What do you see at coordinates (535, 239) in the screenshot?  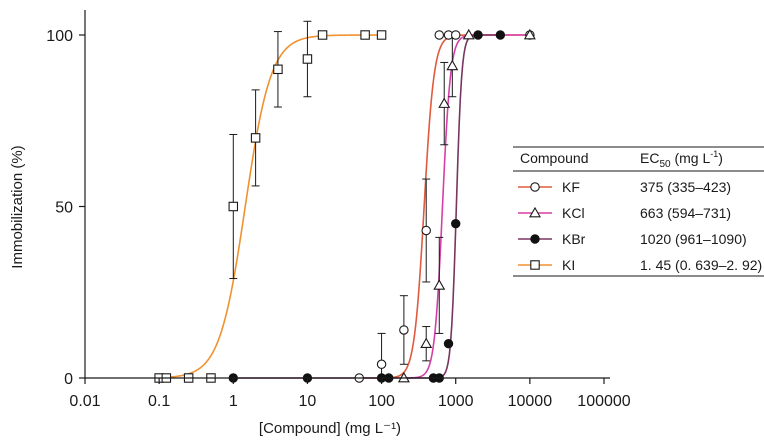 I see `legend-marker-kbr` at bounding box center [535, 239].